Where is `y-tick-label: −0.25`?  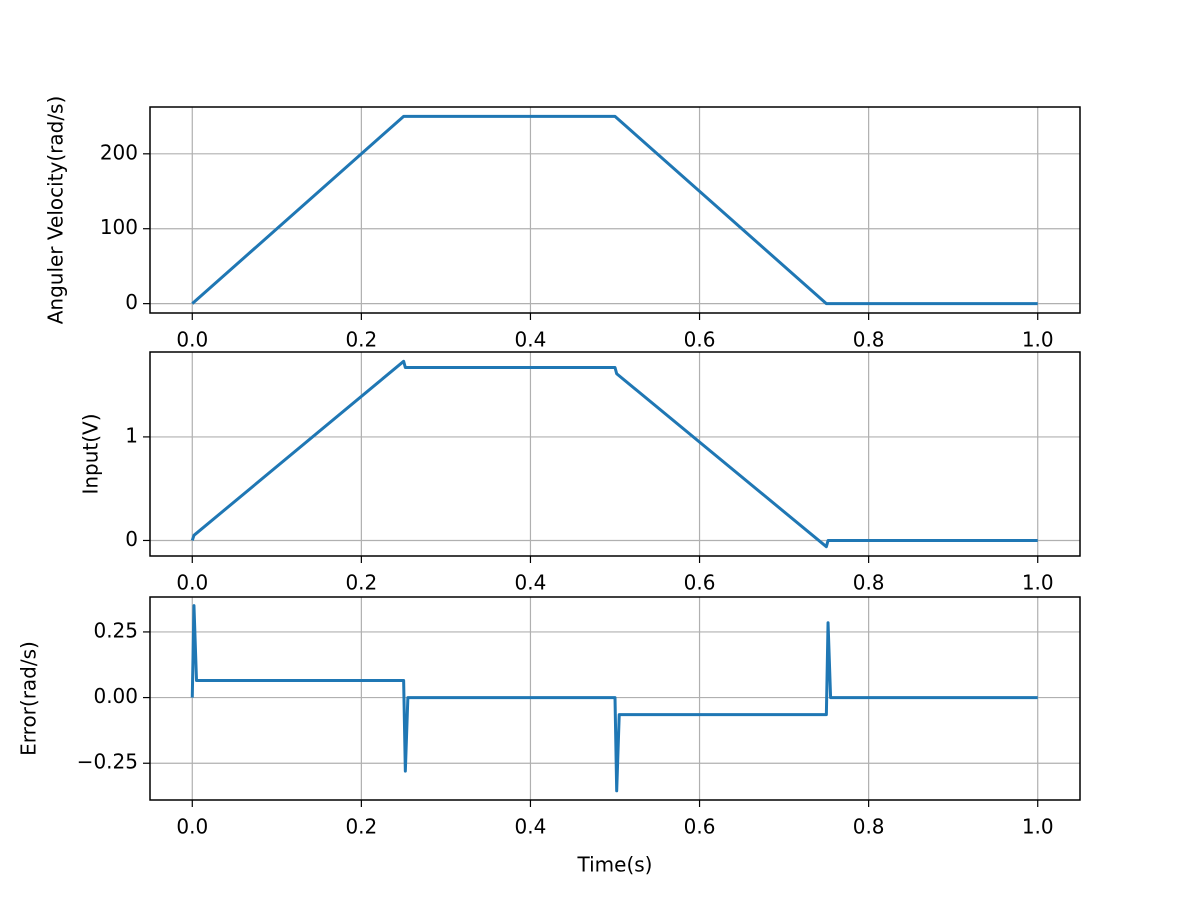
y-tick-label: −0.25 is located at coordinates (107, 762).